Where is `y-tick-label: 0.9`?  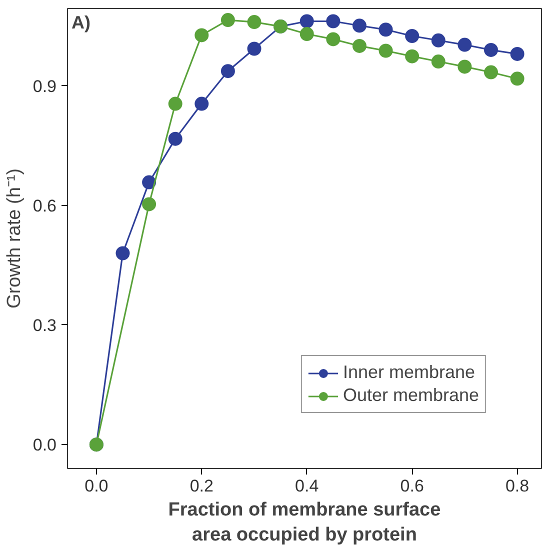
y-tick-label: 0.9 is located at coordinates (44, 86).